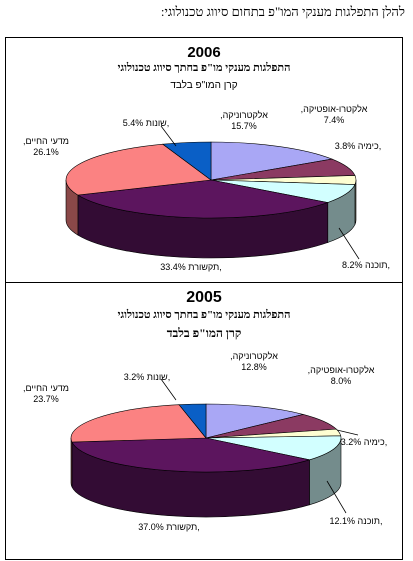 This screenshot has width=413, height=561. I want to click on chart-year: 2005, so click(204, 297).